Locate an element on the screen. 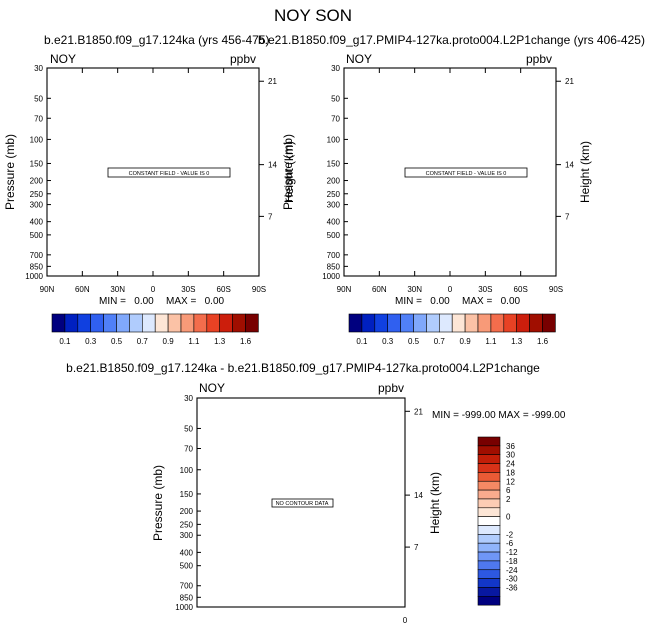  pressure-tick-label: 70 is located at coordinates (38, 118).